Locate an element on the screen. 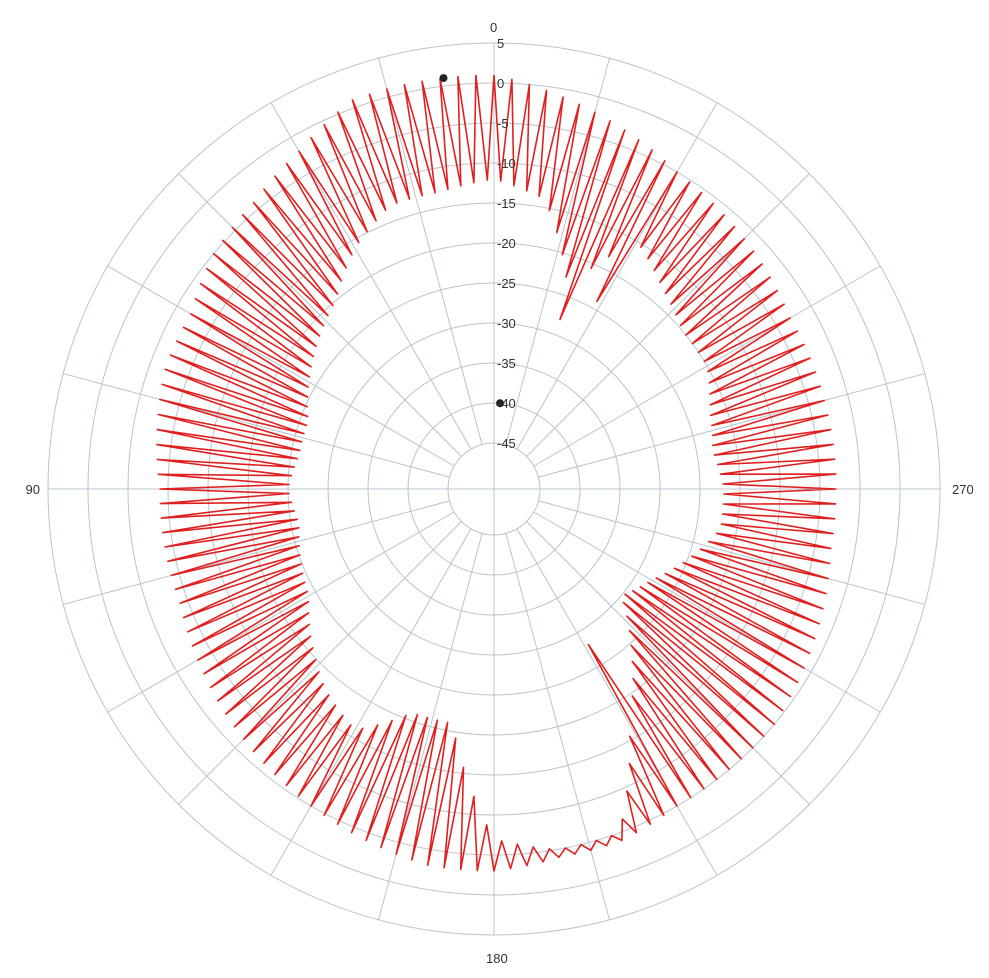  radial-tick-label: -5 is located at coordinates (503, 123).